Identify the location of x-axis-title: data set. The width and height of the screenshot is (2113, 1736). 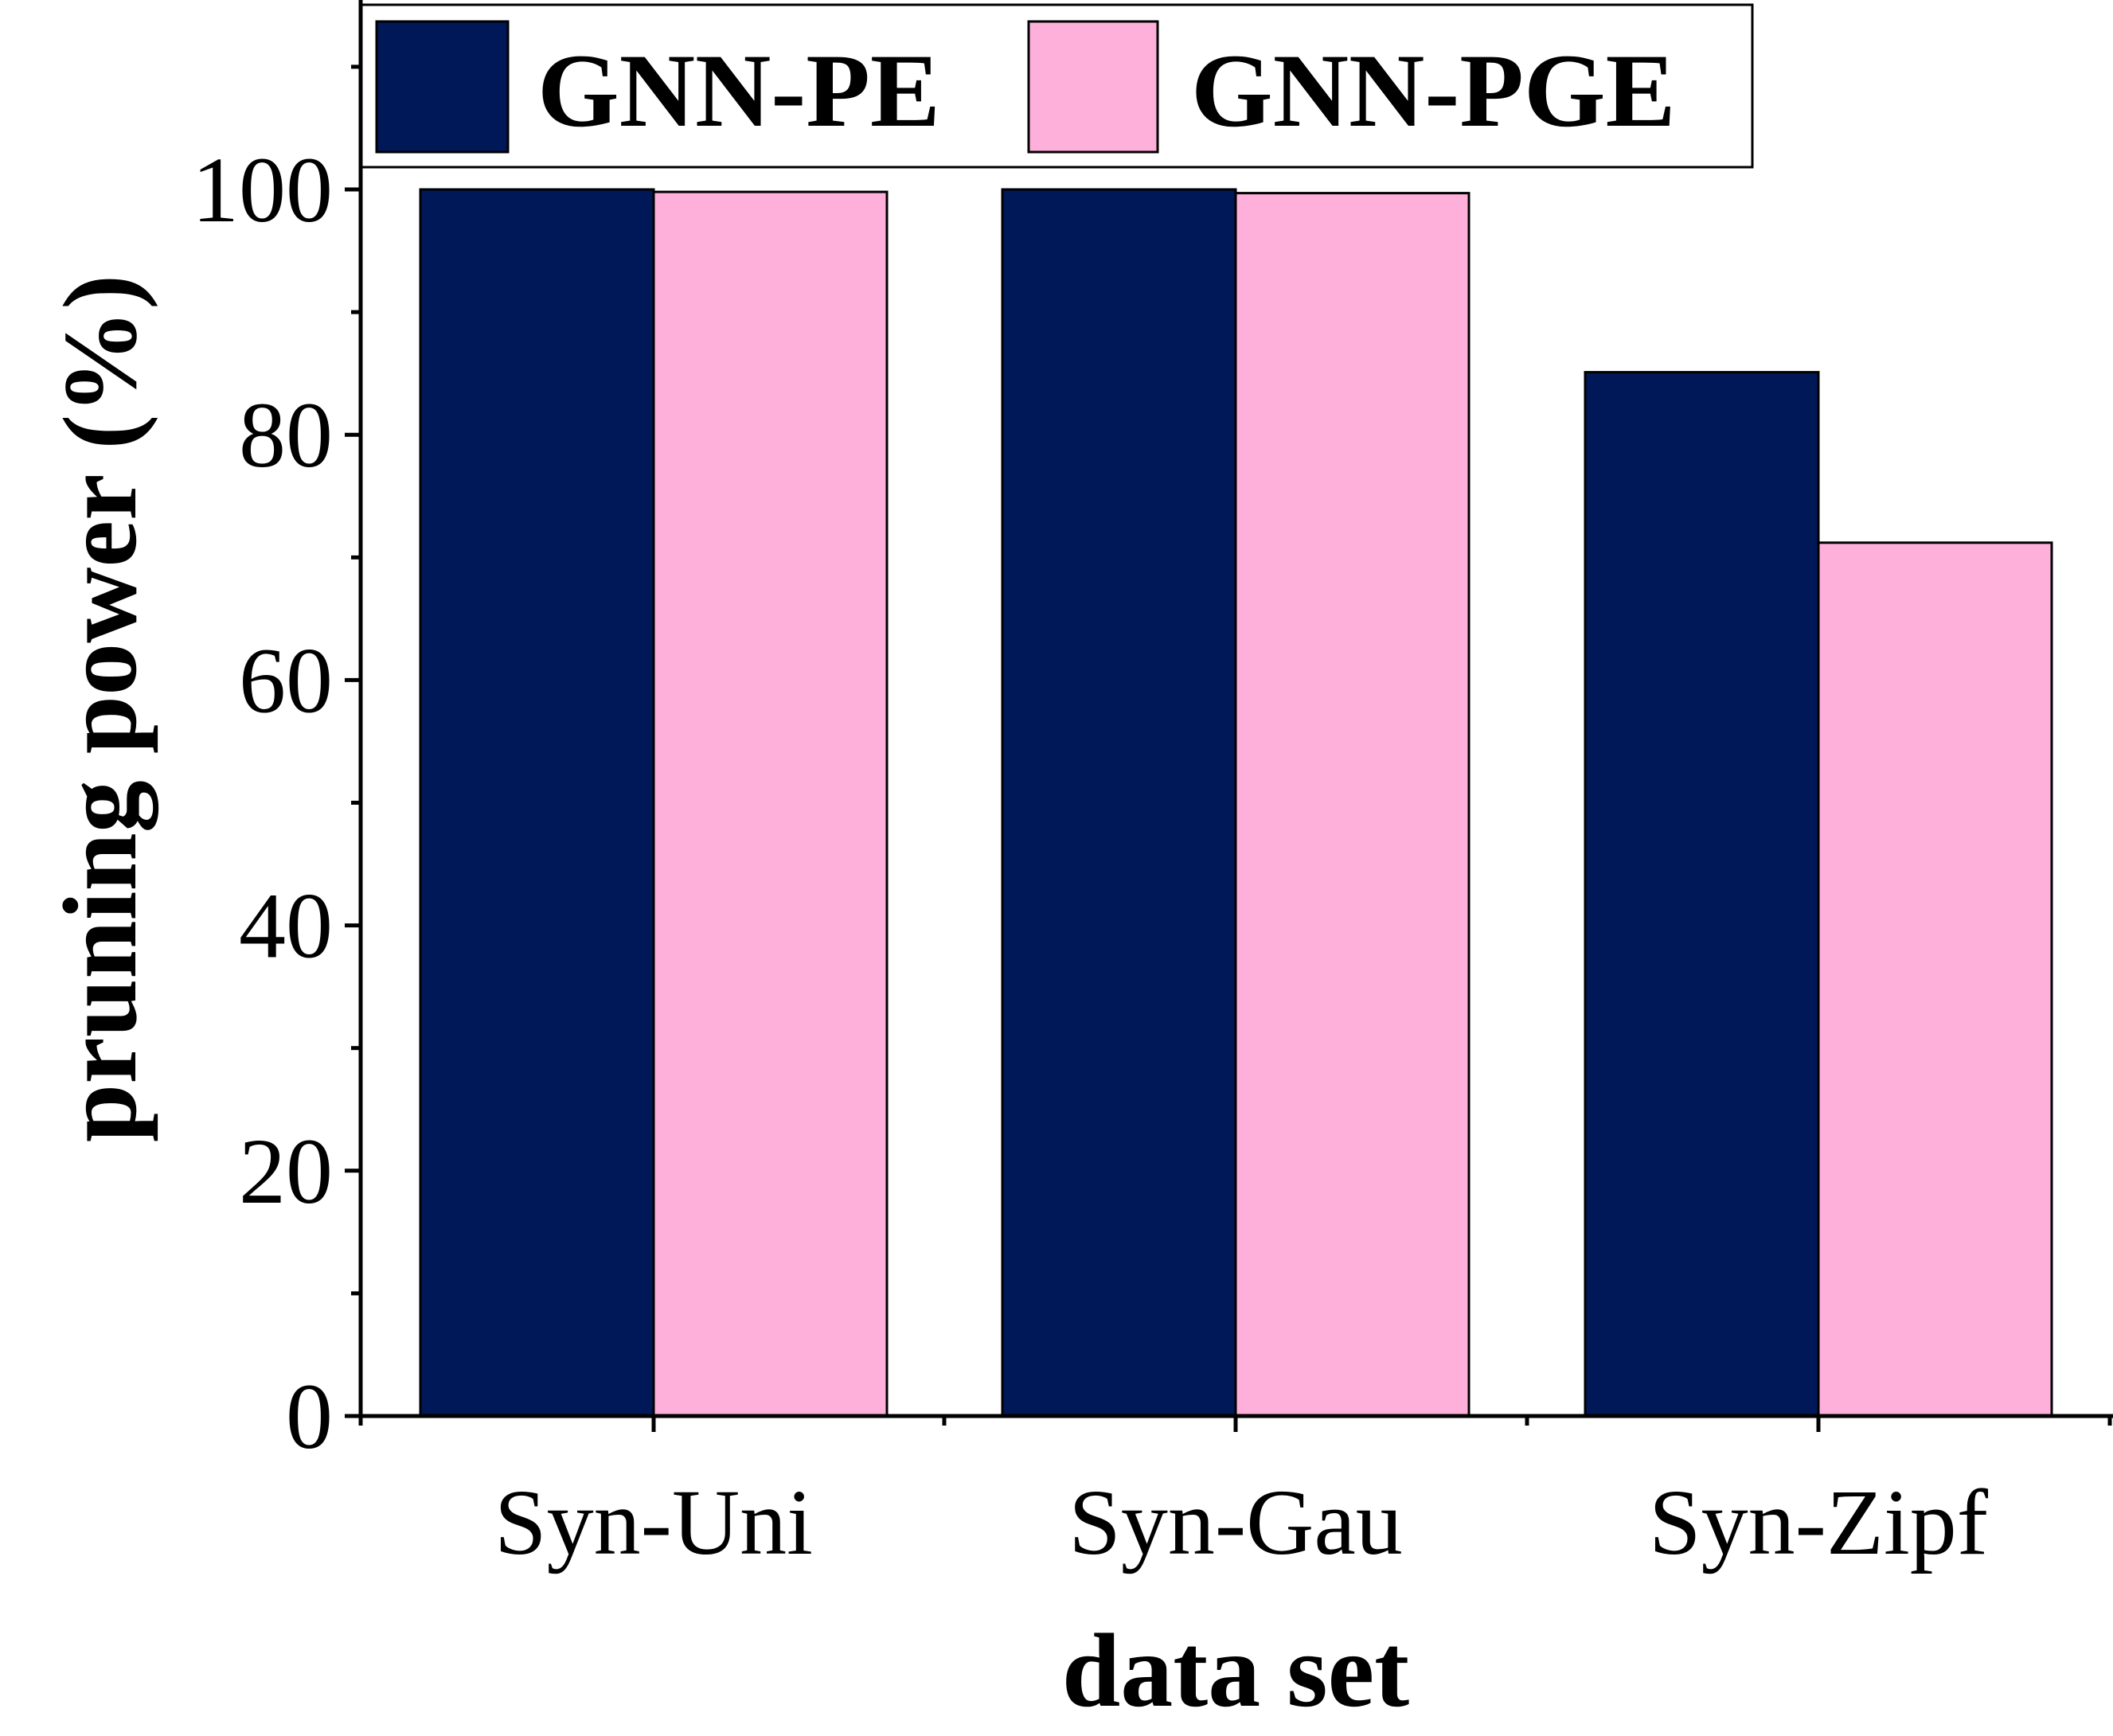
(1235, 1670).